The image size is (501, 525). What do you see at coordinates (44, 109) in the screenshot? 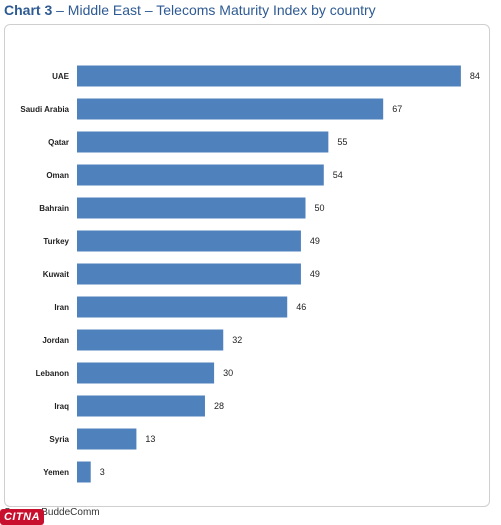
I see `category-label: Saudi Arabia` at bounding box center [44, 109].